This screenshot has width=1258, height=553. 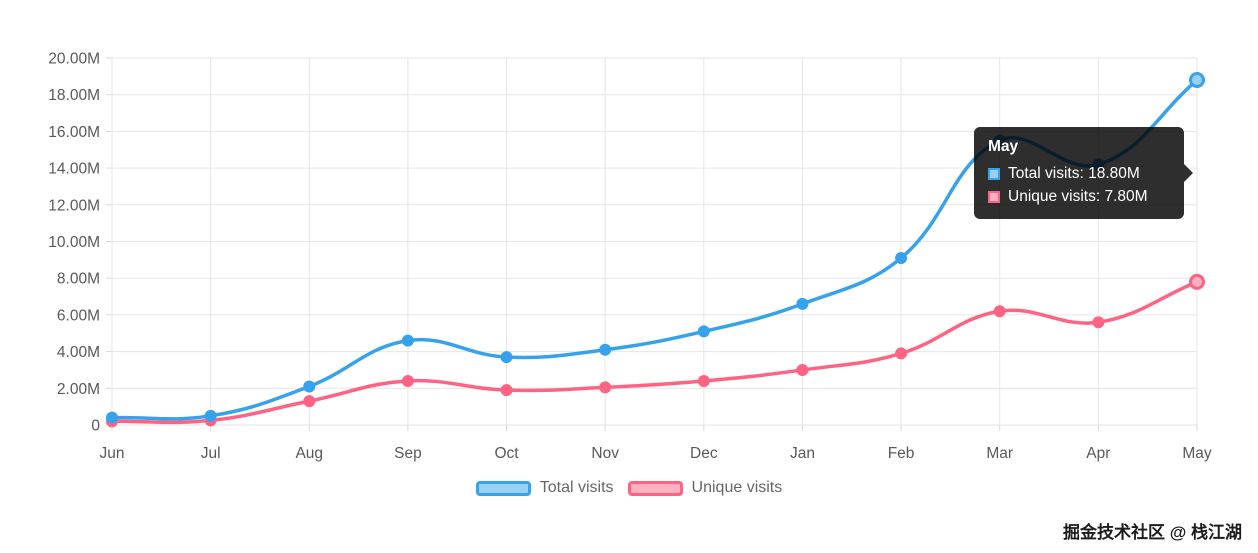 I want to click on x-axis-tick-label: Jun, so click(x=112, y=453).